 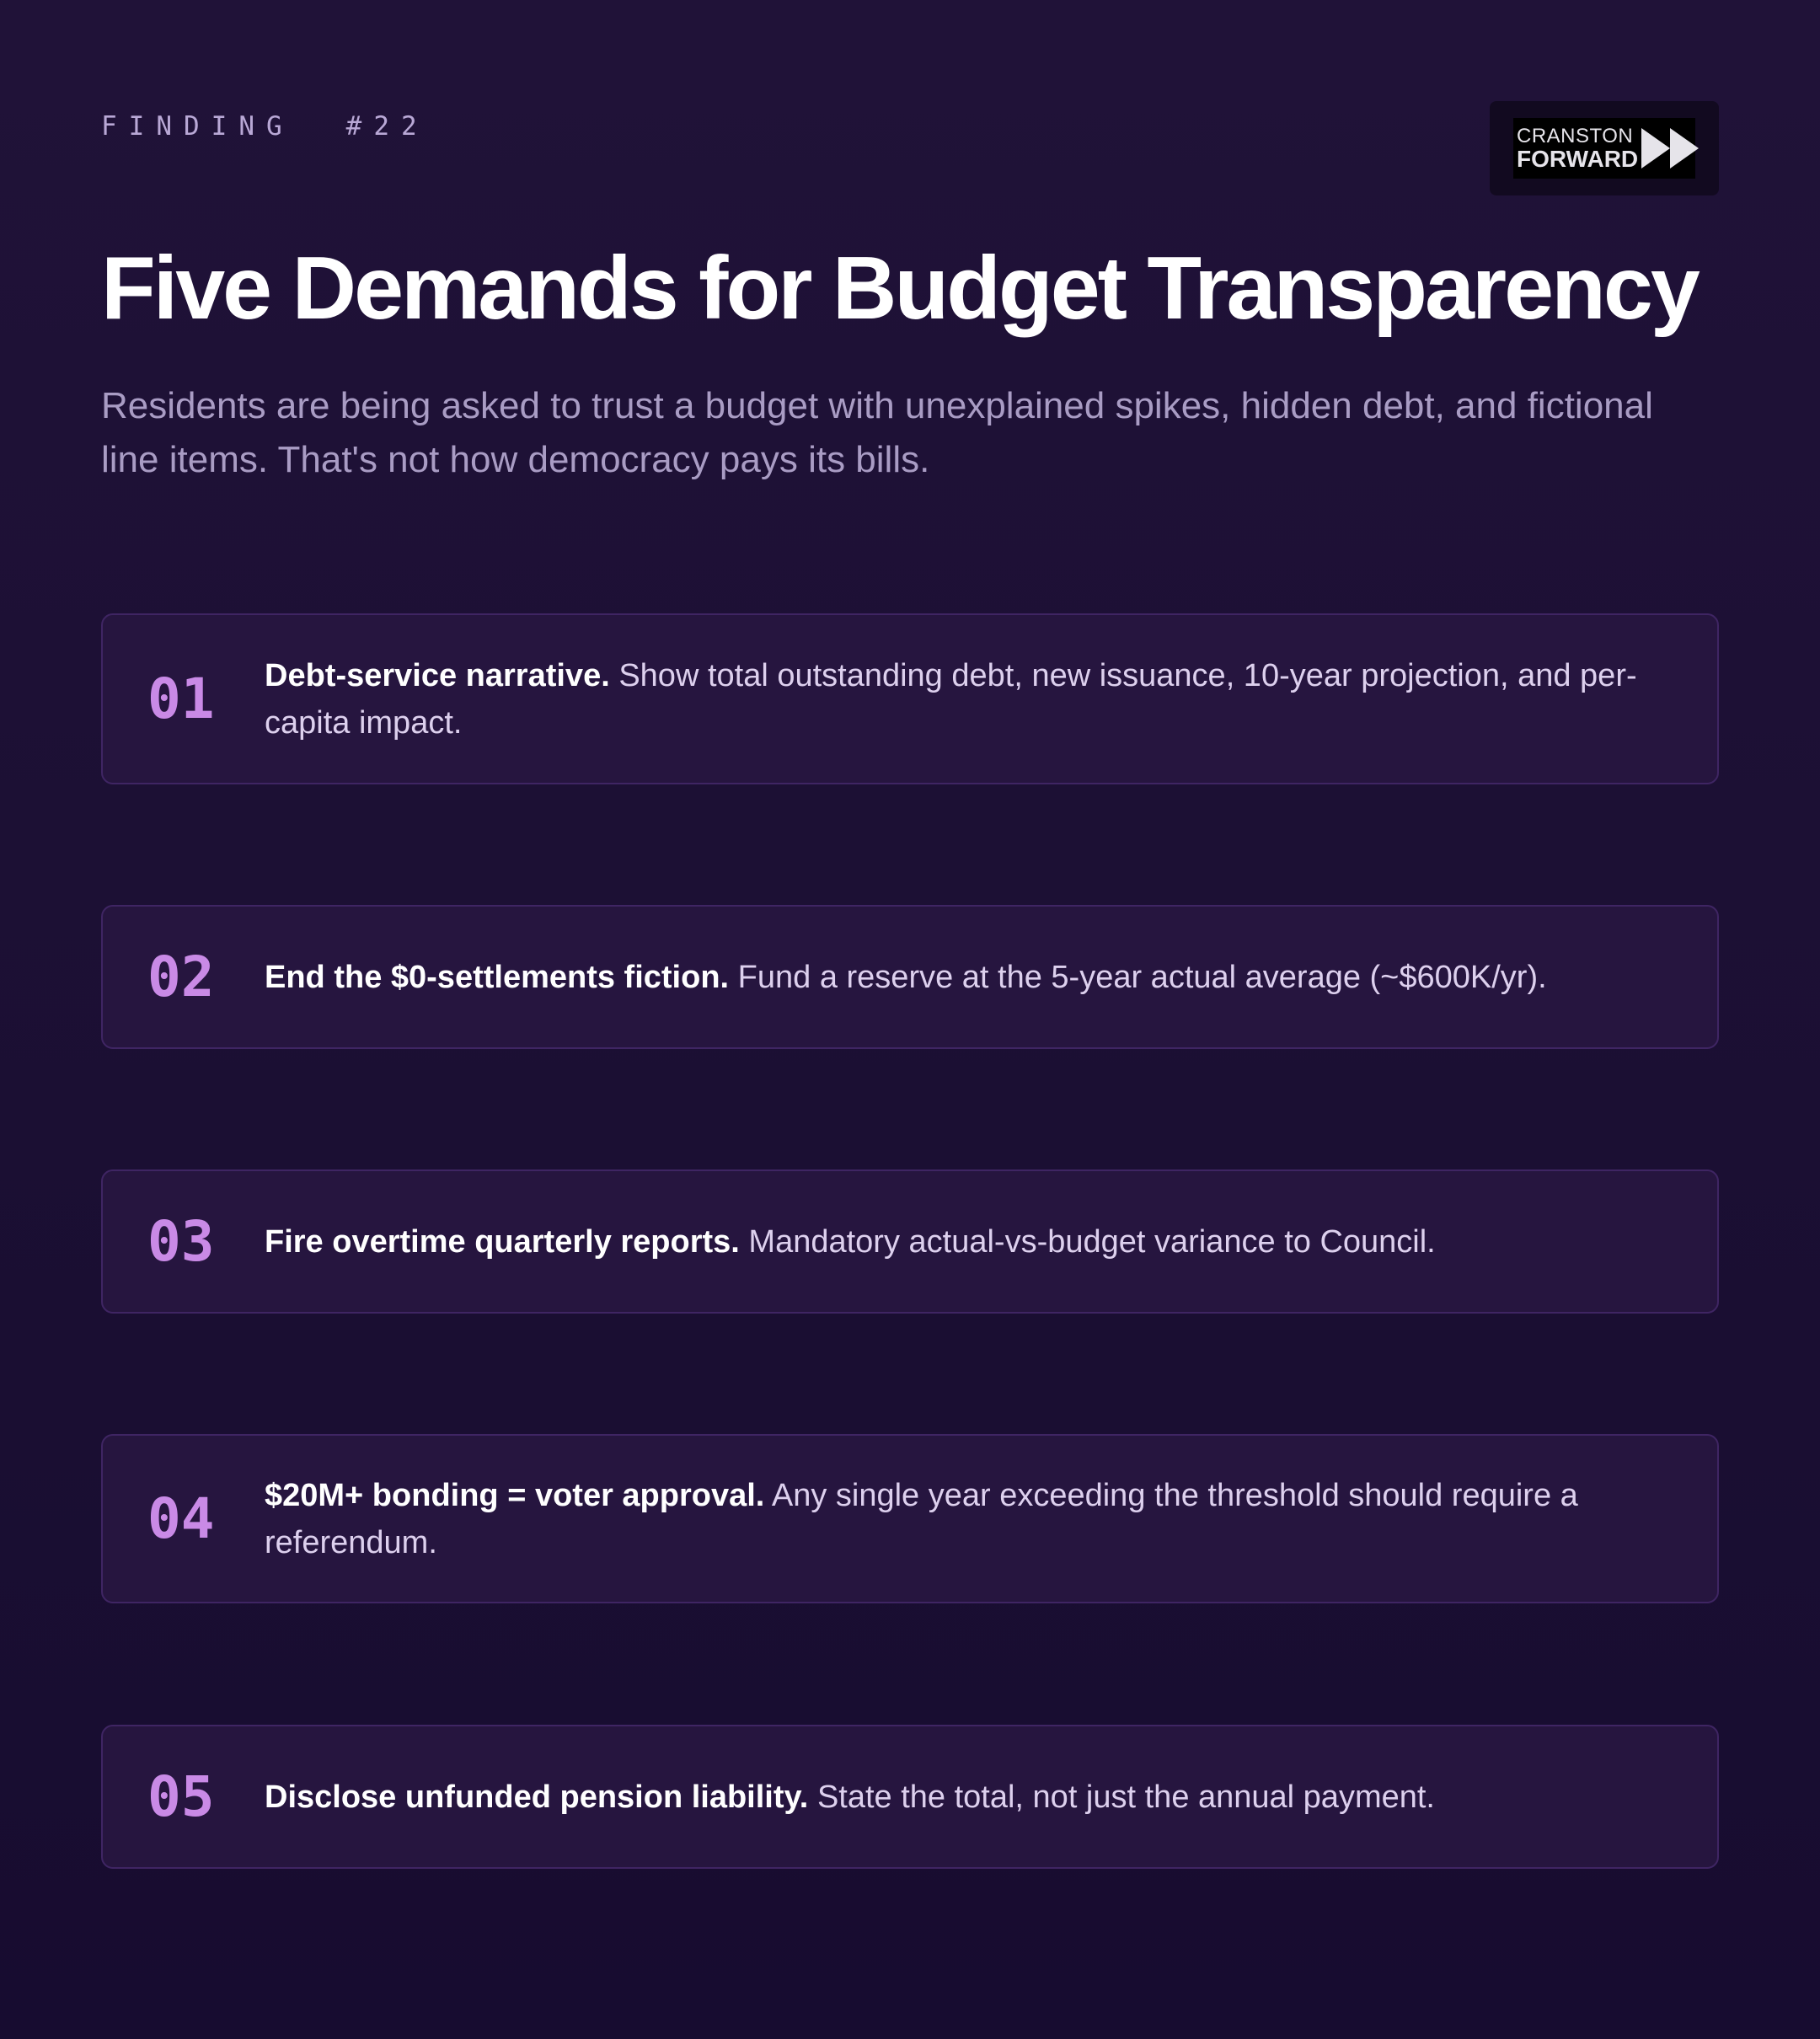 What do you see at coordinates (1575, 135) in the screenshot?
I see `logo-line-1: CRANSTON` at bounding box center [1575, 135].